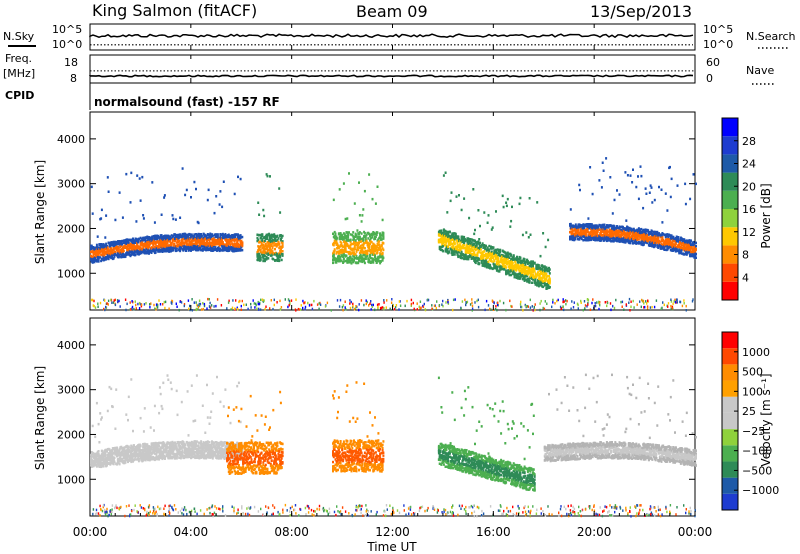 This screenshot has width=800, height=554. What do you see at coordinates (626, 220) in the screenshot?
I see `feature-4-scatter` at bounding box center [626, 220].